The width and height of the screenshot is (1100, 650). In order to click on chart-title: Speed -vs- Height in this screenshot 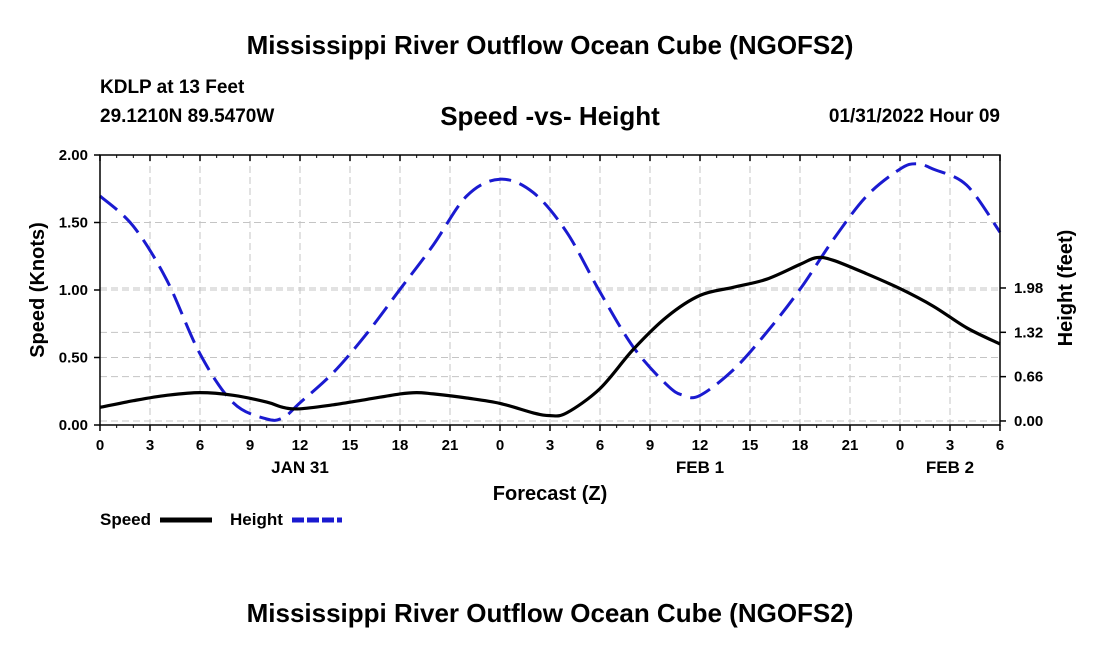, I will do `click(550, 116)`.